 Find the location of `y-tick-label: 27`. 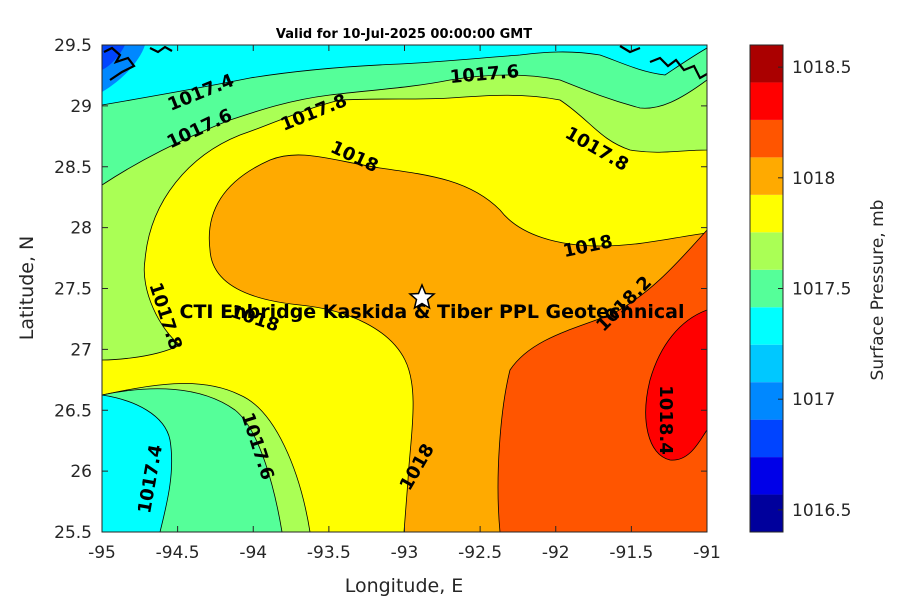

y-tick-label: 27 is located at coordinates (81, 350).